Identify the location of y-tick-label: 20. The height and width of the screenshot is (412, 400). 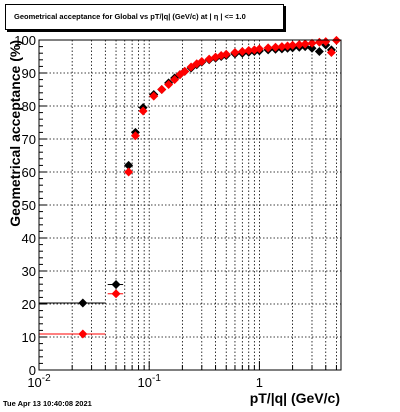
(29, 304).